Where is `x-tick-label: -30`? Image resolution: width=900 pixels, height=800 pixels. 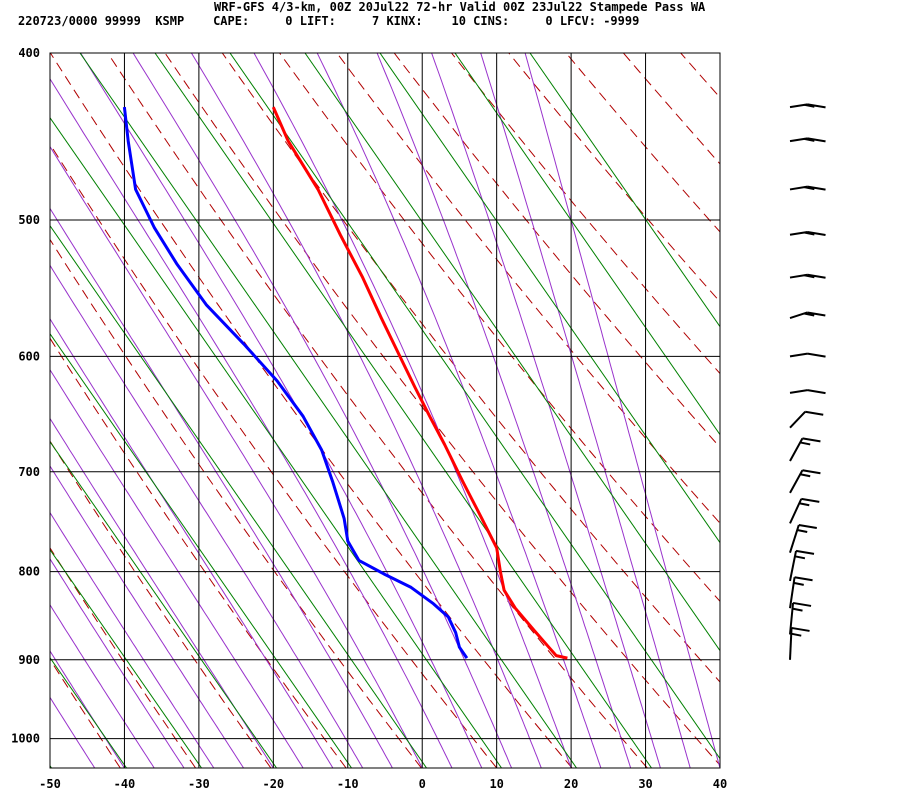
x-tick-label: -30 is located at coordinates (199, 784).